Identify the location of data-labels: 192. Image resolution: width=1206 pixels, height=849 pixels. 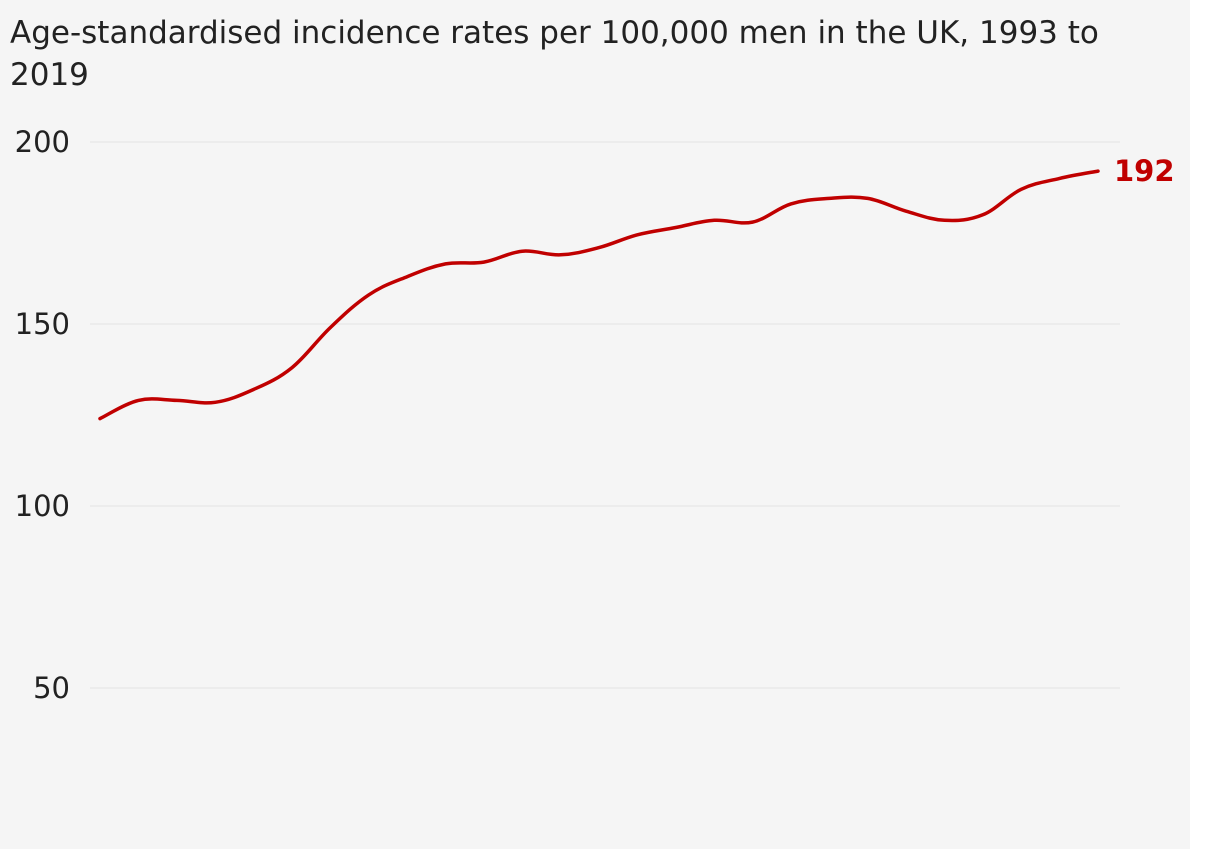
(1144, 171).